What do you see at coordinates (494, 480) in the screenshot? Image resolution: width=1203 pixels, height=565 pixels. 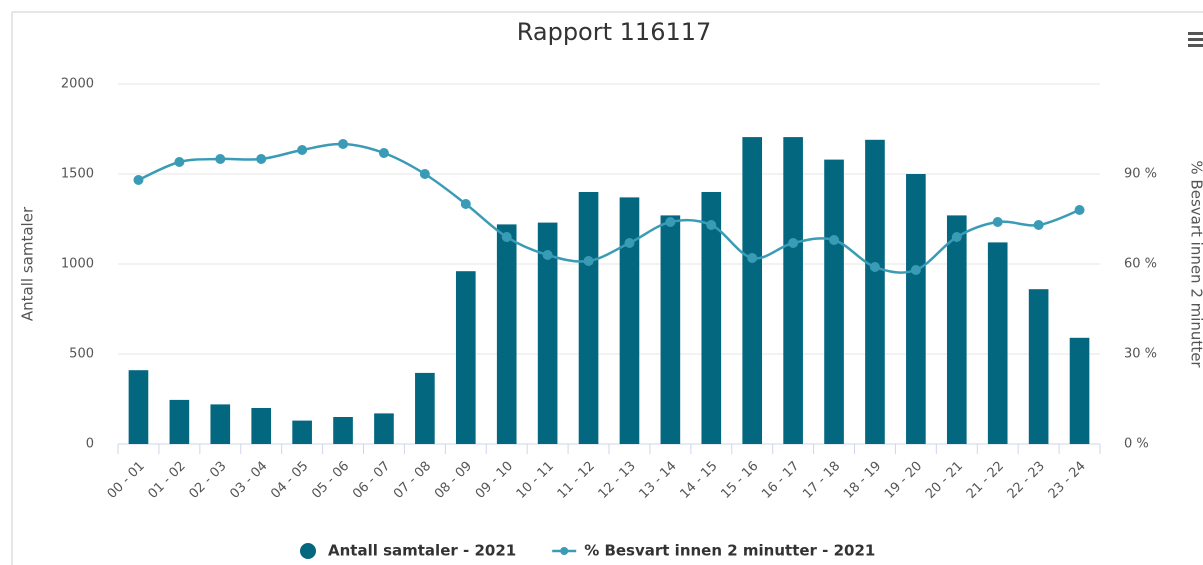 I see `x-tick-label: 09 - 10` at bounding box center [494, 480].